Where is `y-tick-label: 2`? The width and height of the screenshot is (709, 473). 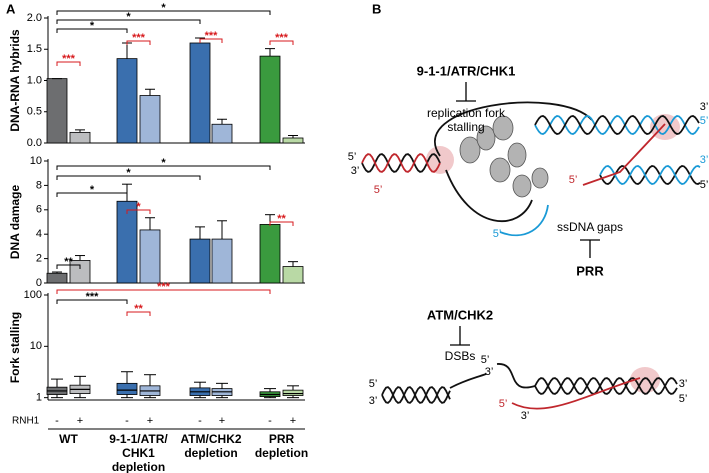
y-tick-label: 2 is located at coordinates (39, 259).